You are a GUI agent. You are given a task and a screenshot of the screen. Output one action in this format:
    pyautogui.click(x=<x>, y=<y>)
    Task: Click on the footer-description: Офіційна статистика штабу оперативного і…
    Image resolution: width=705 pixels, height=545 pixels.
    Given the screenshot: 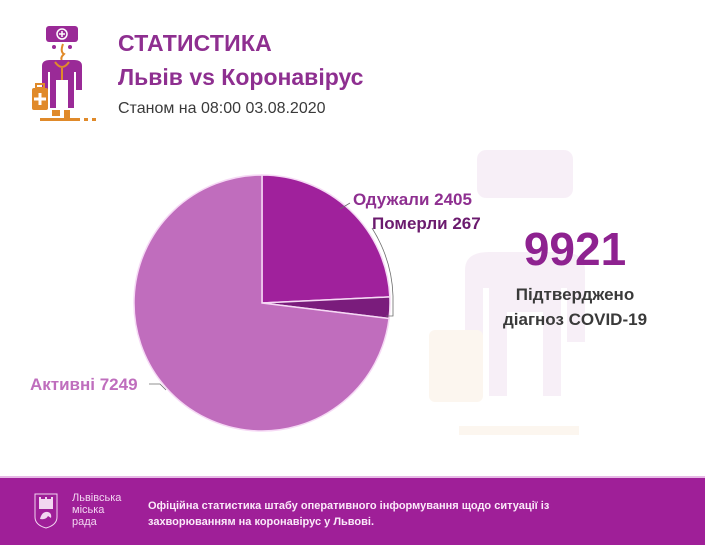 What is the action you would take?
    pyautogui.click(x=349, y=514)
    